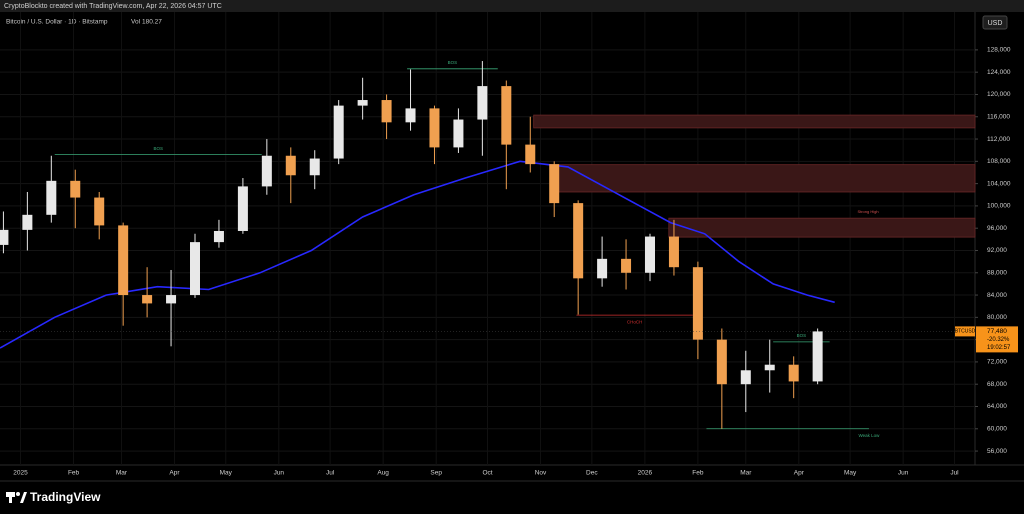 The width and height of the screenshot is (1024, 514). What do you see at coordinates (512, 6) in the screenshot?
I see `header-bar` at bounding box center [512, 6].